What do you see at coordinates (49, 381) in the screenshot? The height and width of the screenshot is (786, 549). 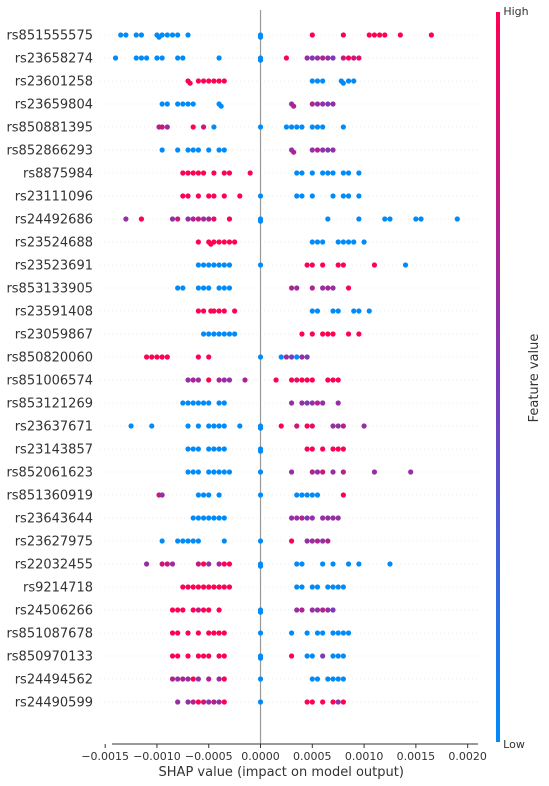 I see `feature-label: rs851006574` at bounding box center [49, 381].